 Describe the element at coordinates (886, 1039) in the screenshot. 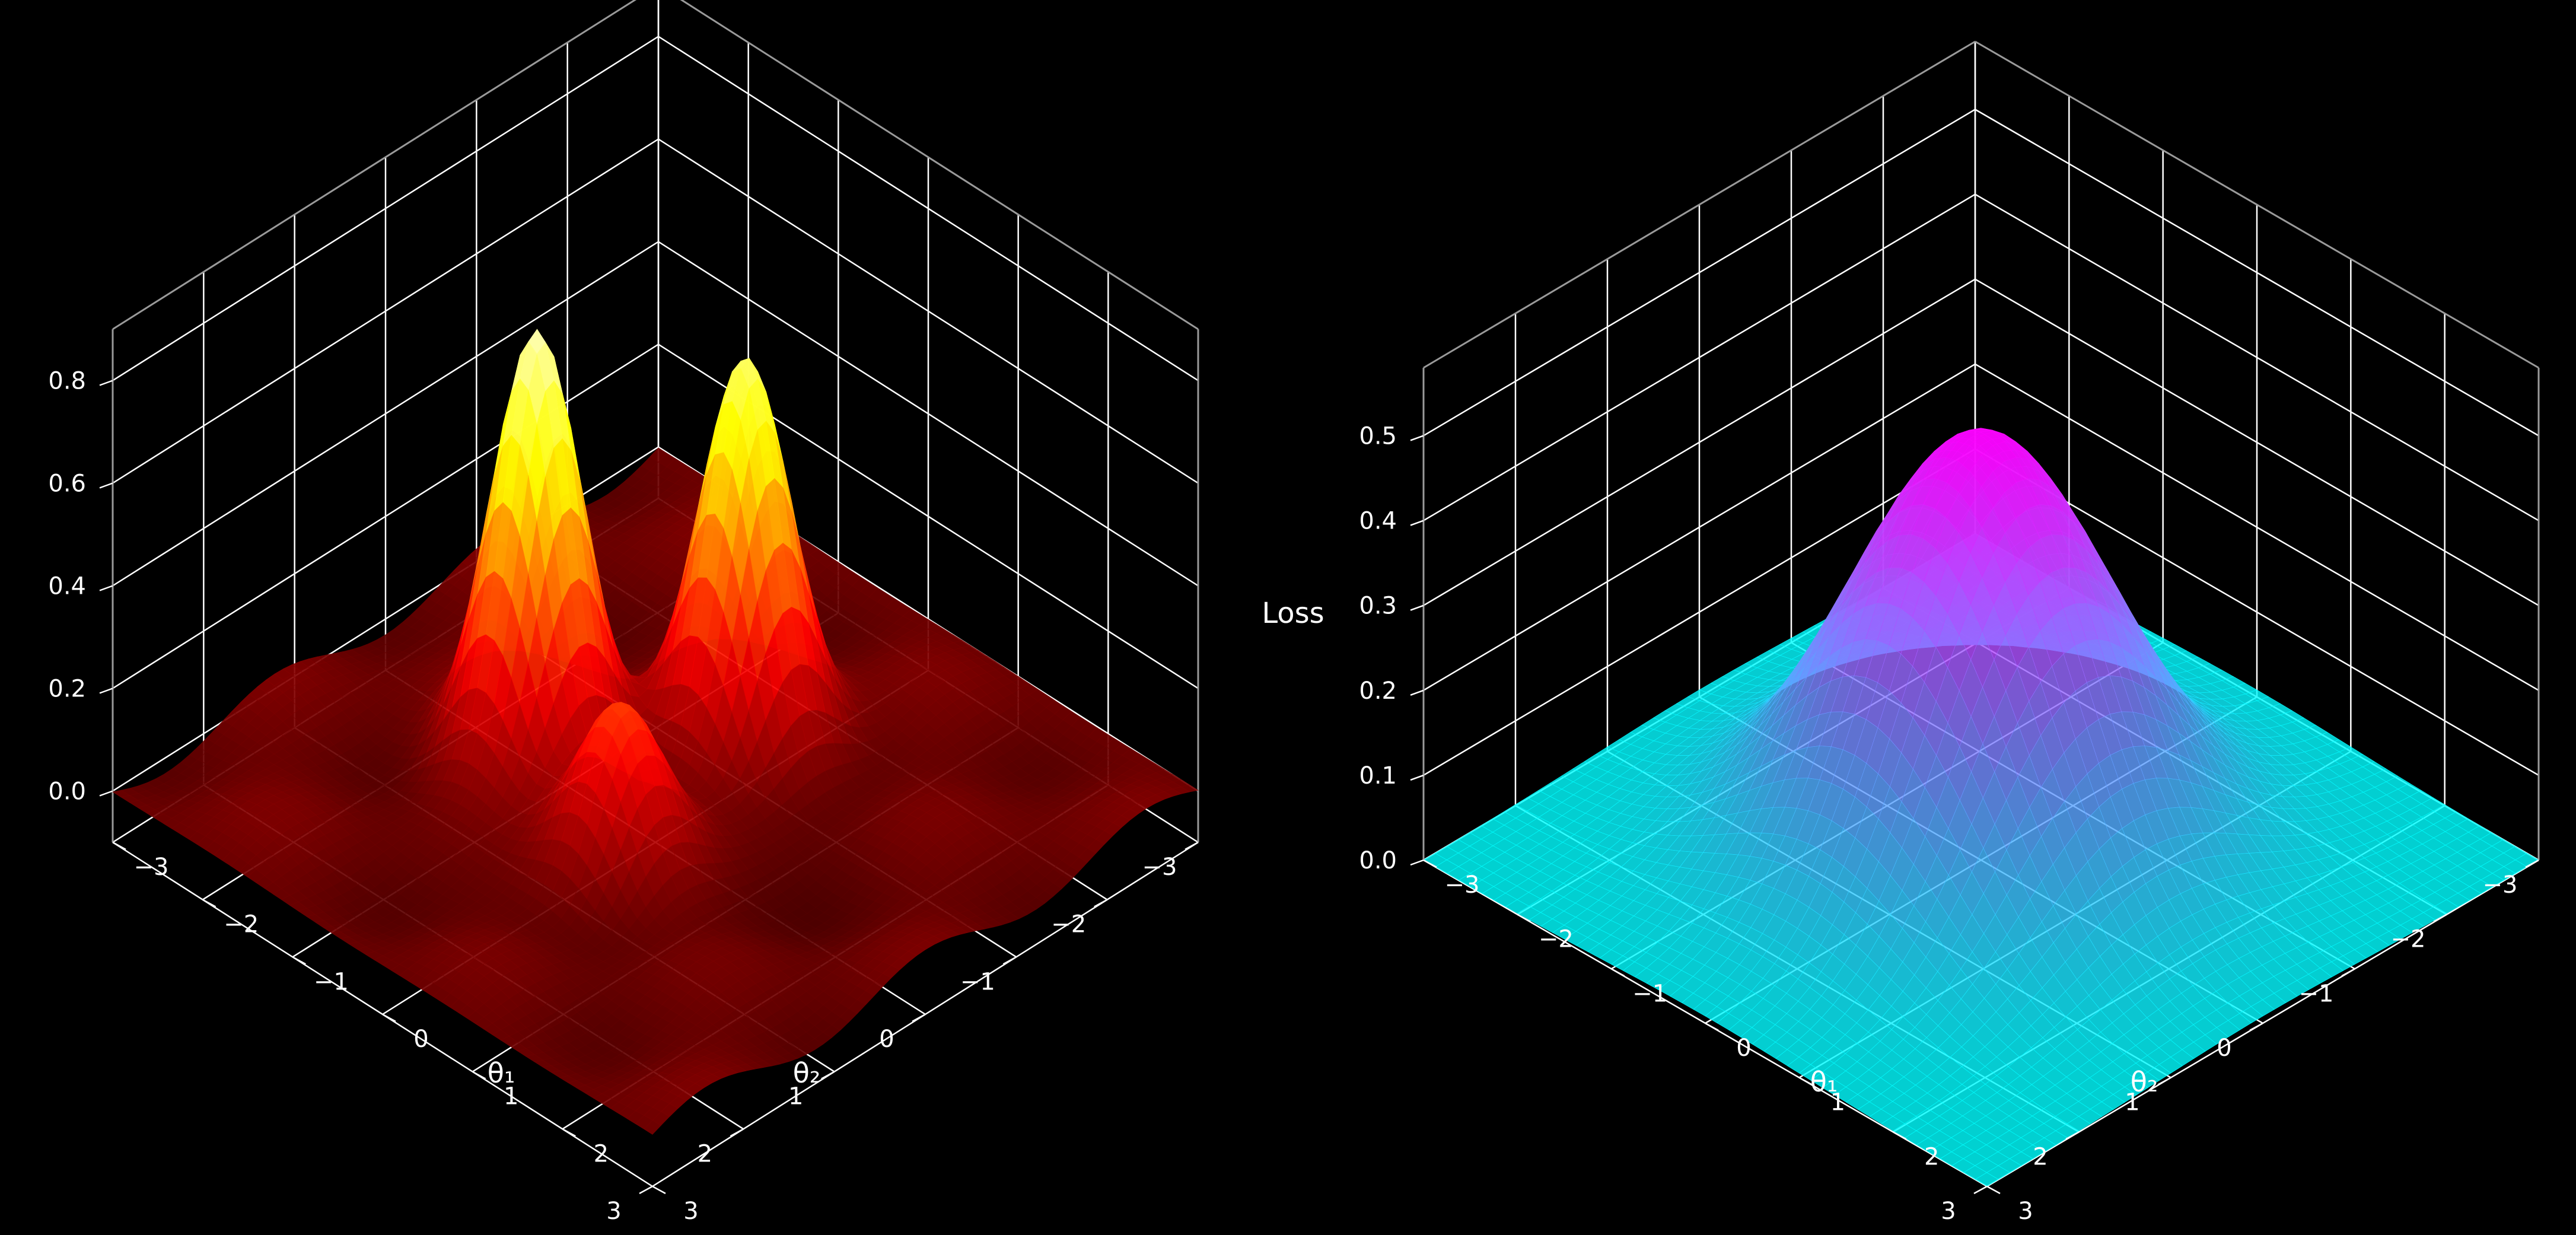

I see `y-tick-label: 0` at that location.